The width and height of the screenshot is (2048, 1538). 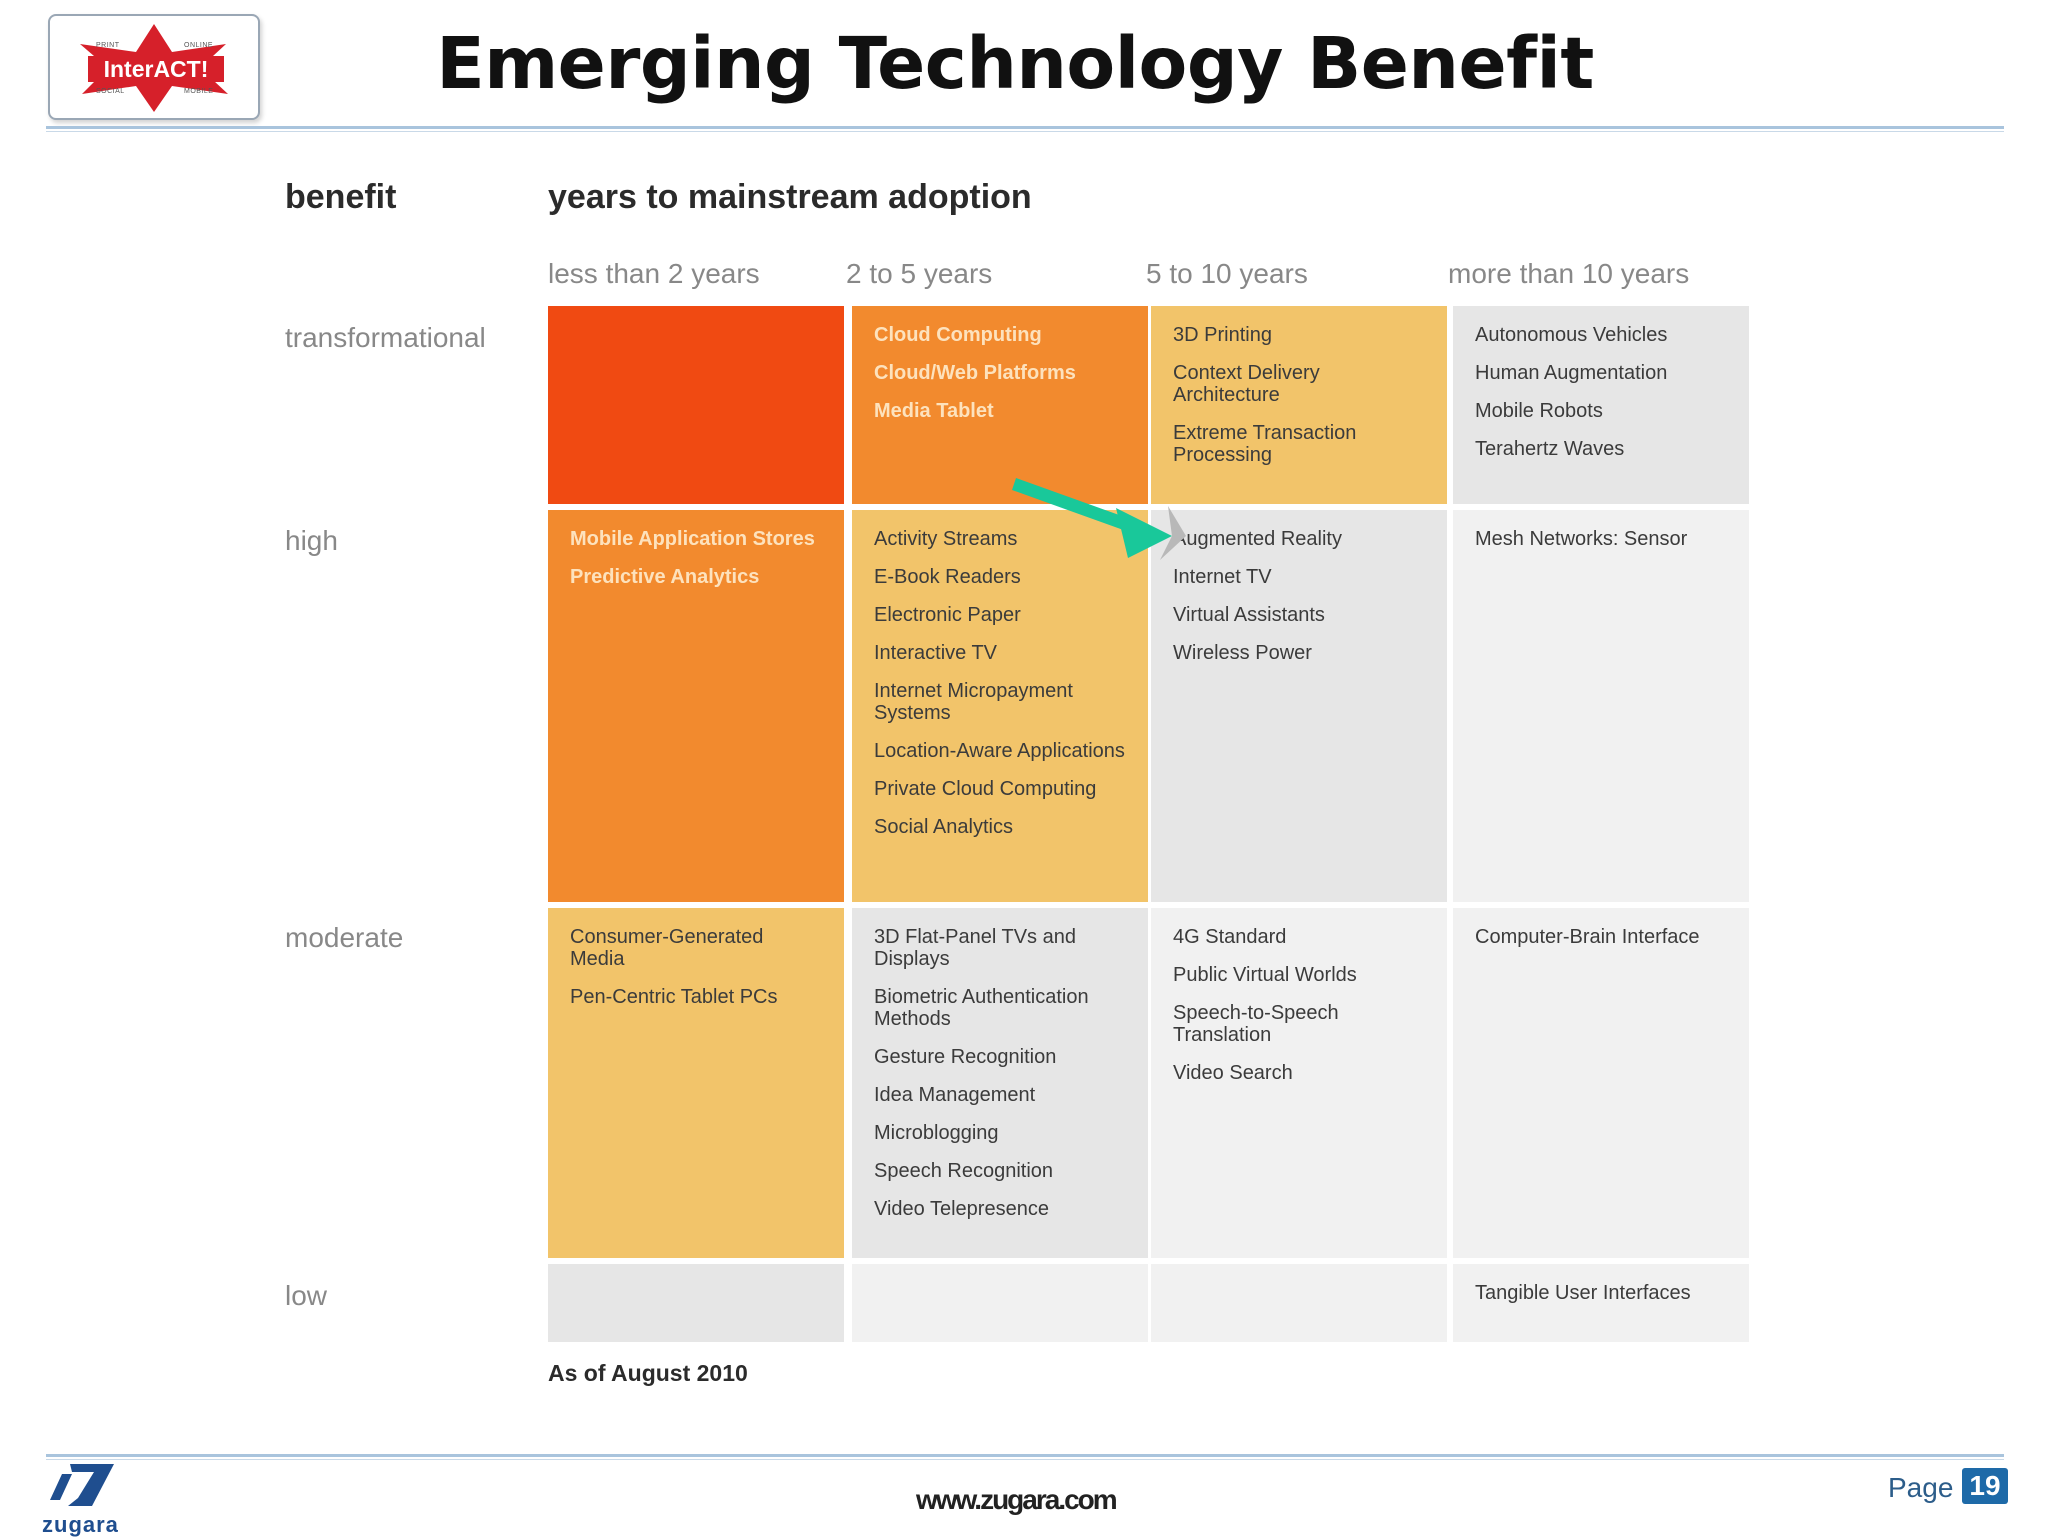 What do you see at coordinates (110, 91) in the screenshot?
I see `logo-corner-bl: SOCIAL` at bounding box center [110, 91].